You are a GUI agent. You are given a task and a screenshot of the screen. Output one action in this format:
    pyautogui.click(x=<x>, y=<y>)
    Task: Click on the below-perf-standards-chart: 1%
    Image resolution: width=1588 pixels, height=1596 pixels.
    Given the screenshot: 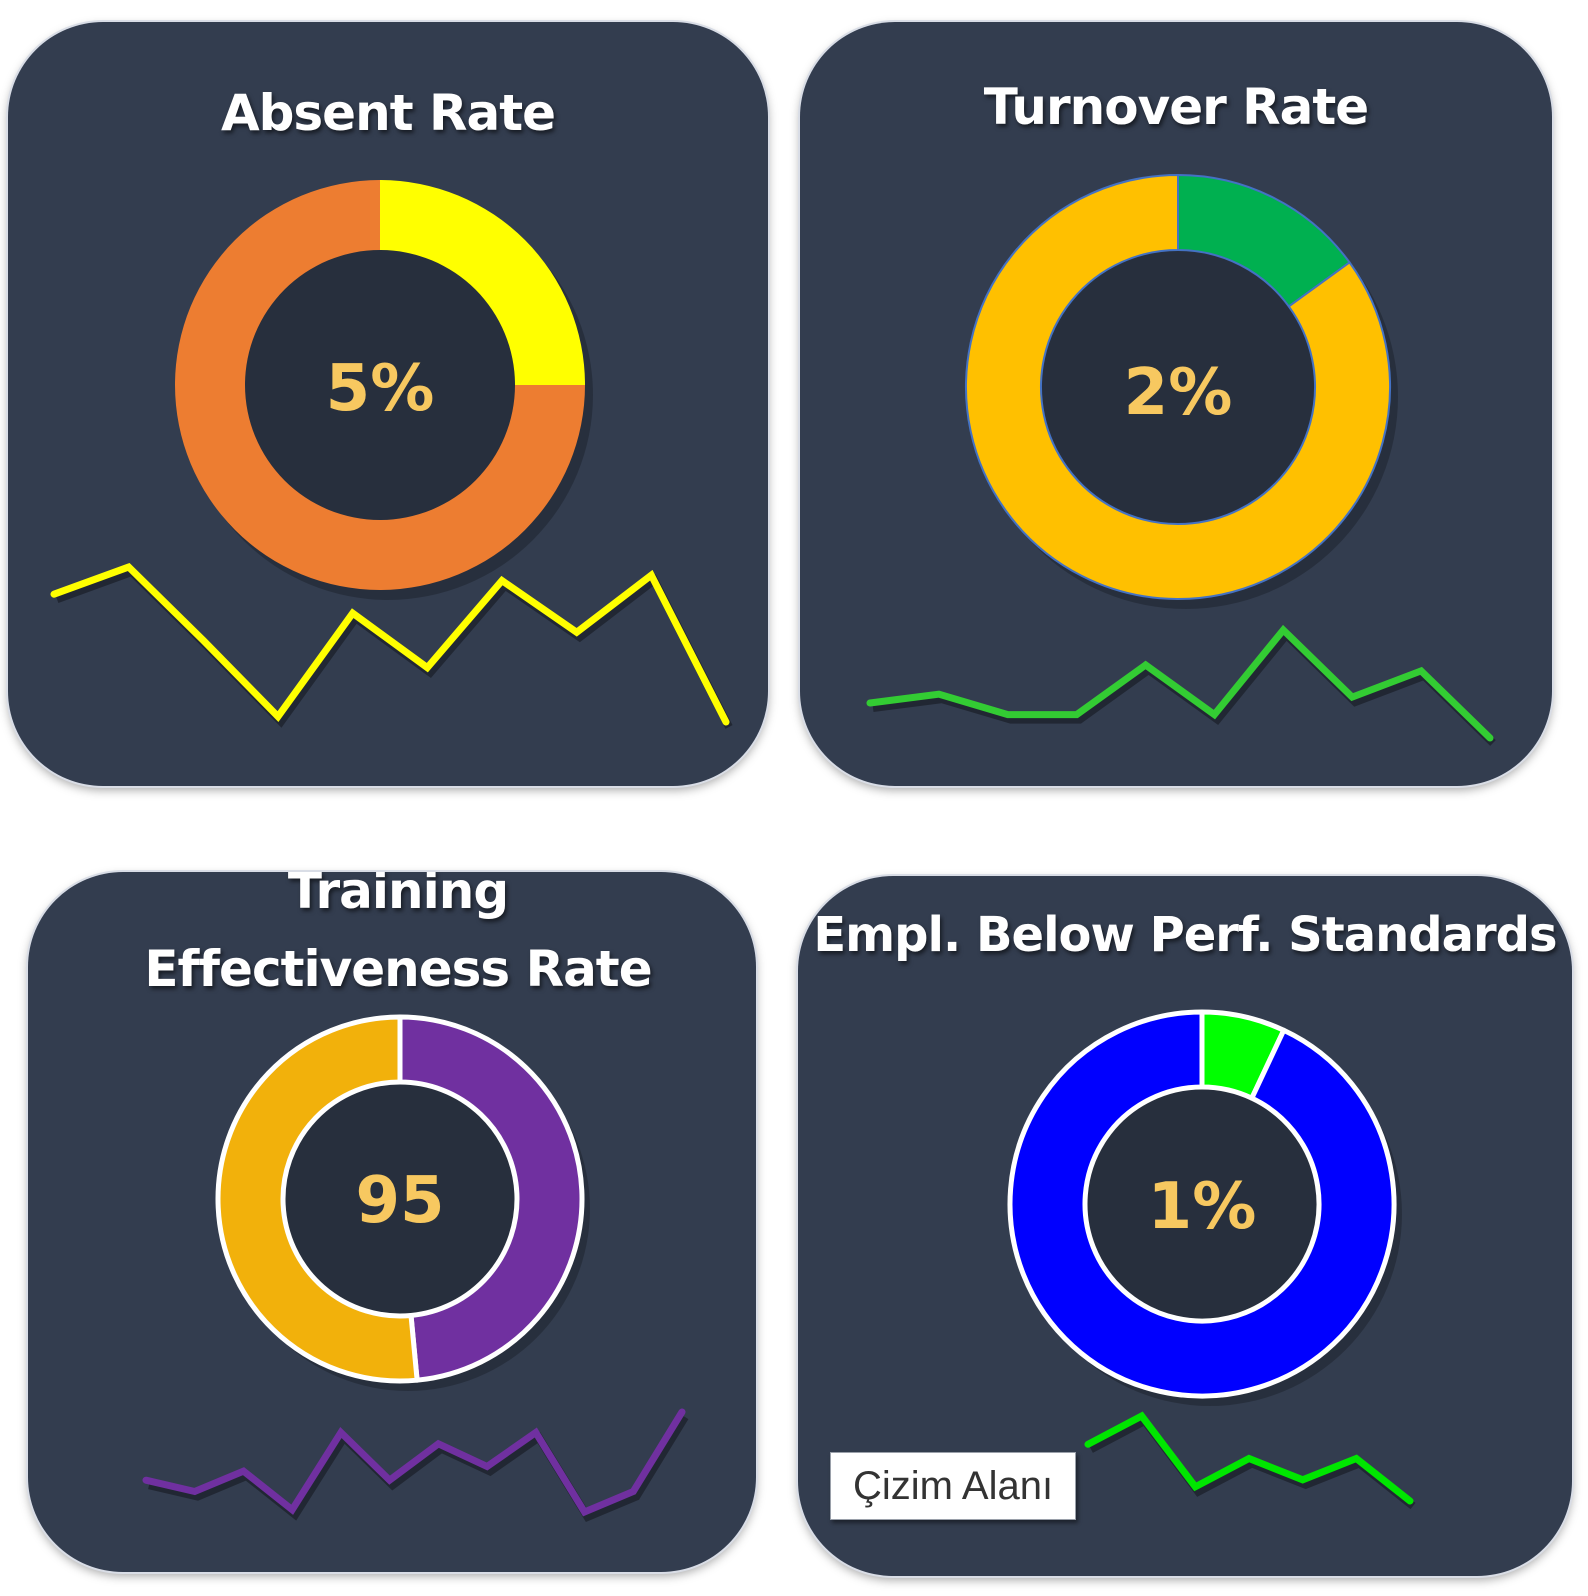 What is the action you would take?
    pyautogui.click(x=1211, y=1259)
    